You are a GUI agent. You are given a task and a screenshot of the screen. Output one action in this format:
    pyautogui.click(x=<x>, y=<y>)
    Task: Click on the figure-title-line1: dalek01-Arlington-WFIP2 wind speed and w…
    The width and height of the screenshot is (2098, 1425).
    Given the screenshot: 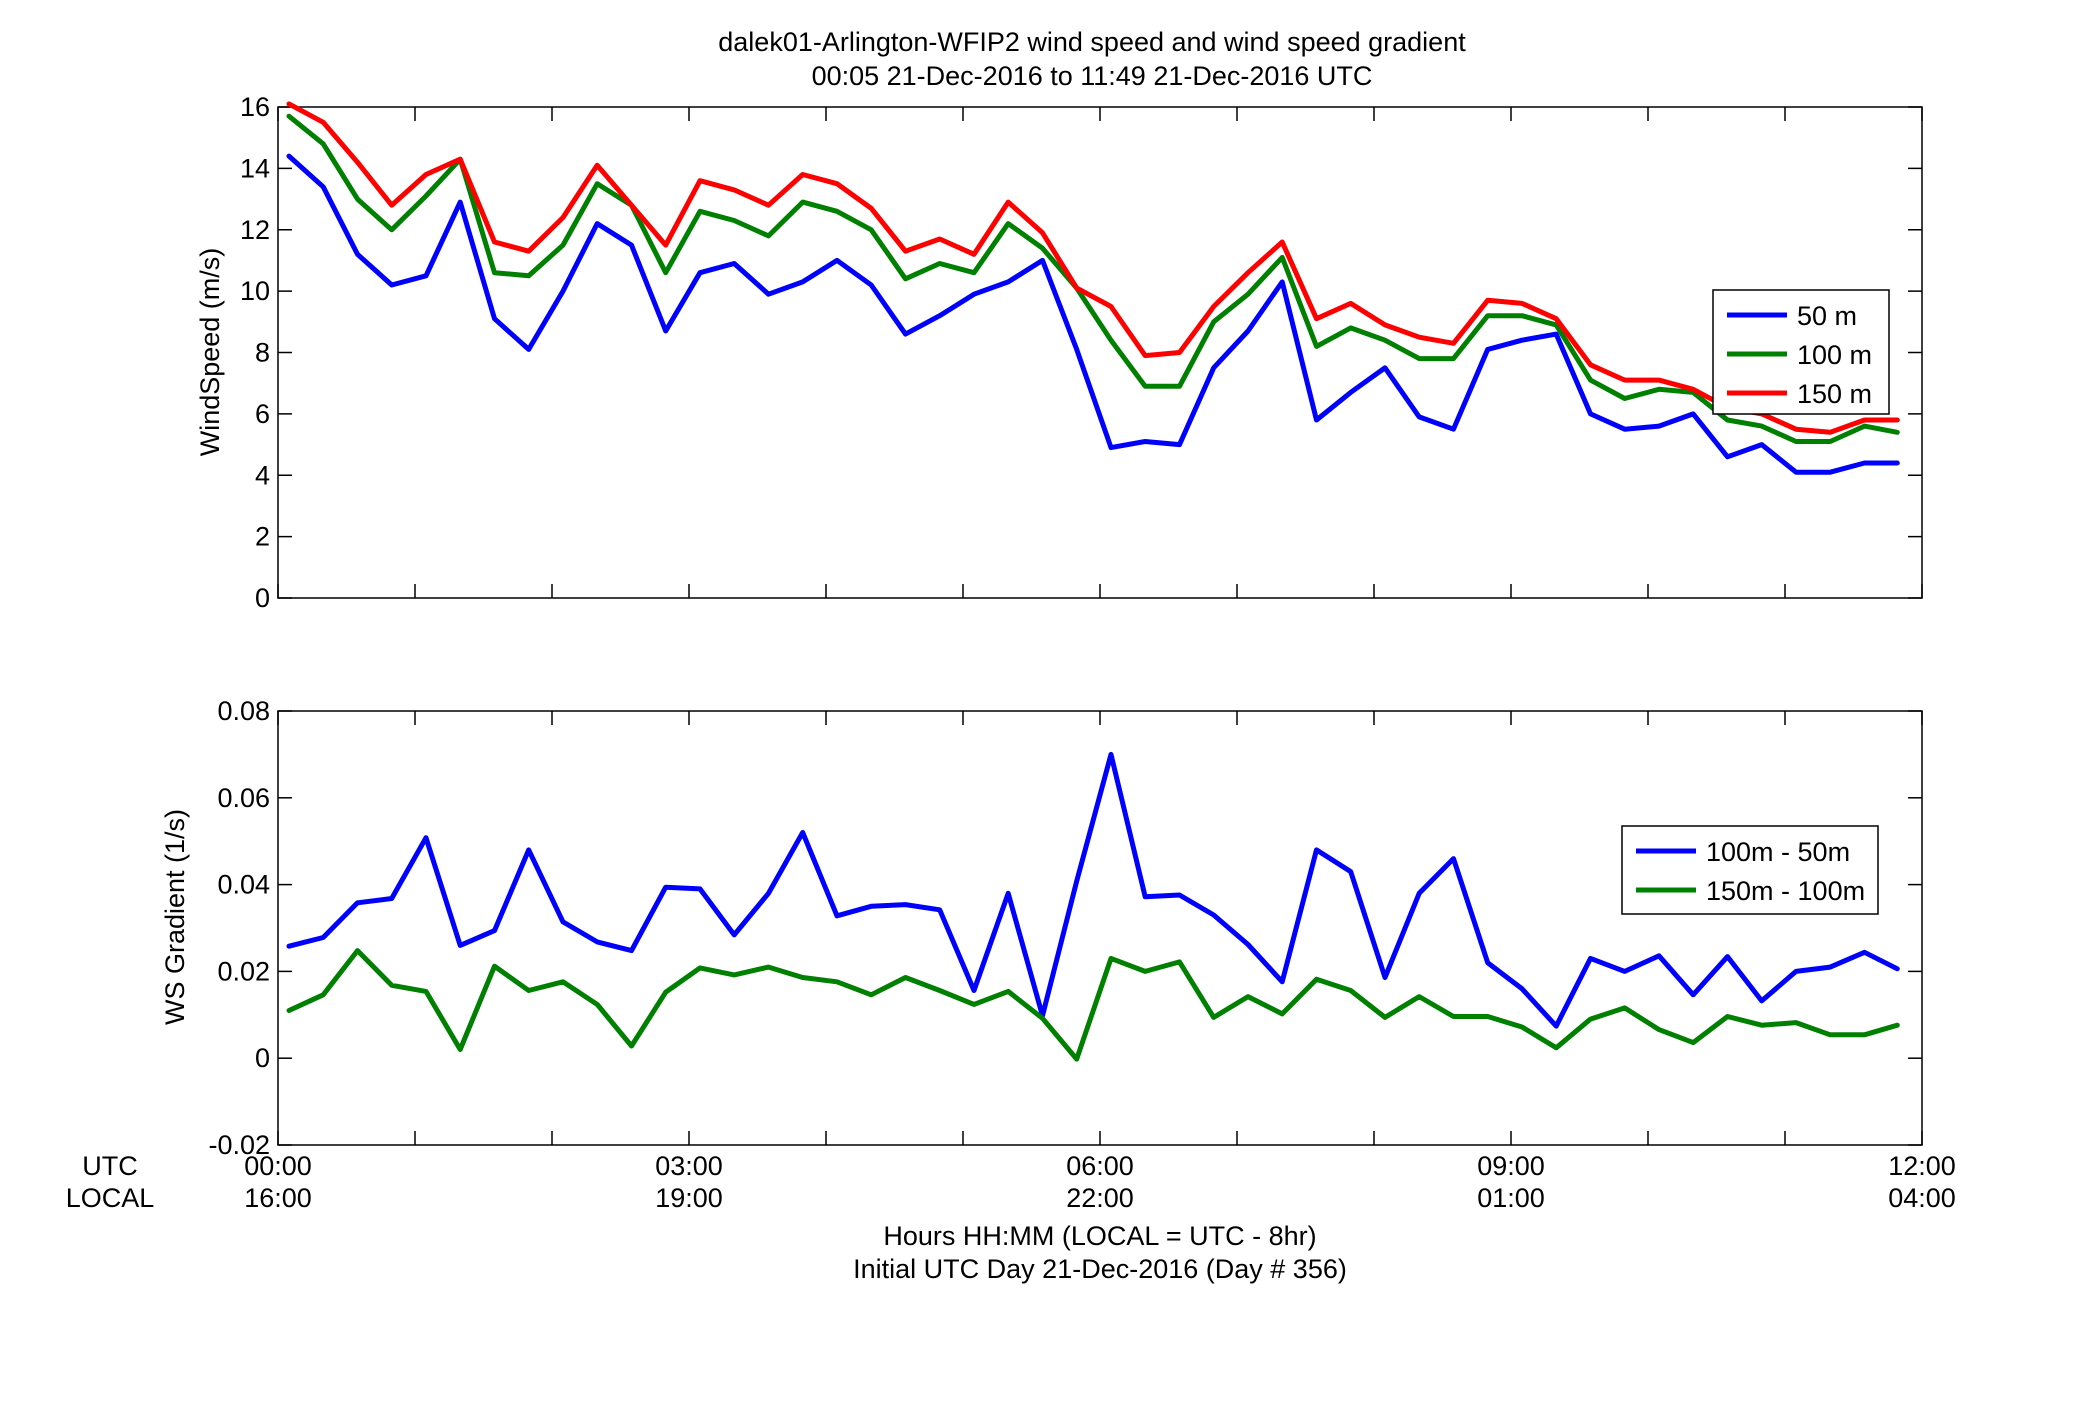 What is the action you would take?
    pyautogui.click(x=1092, y=42)
    